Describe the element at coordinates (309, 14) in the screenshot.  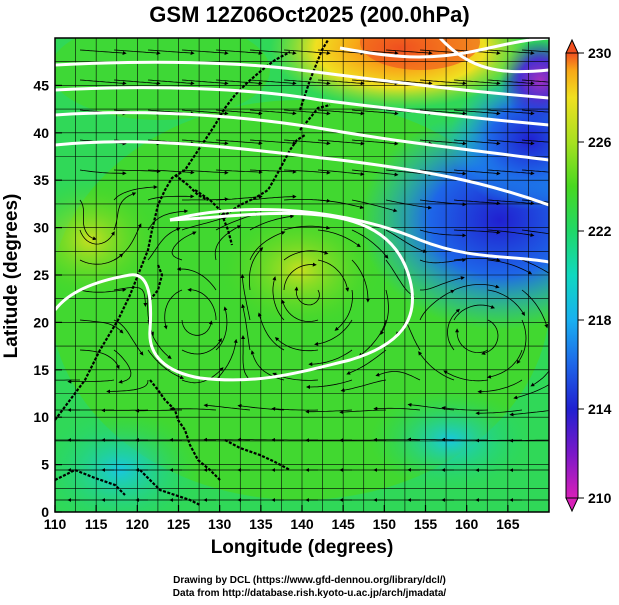
I see `chart-title: GSM 12Z06Oct2025 (200.0hPa)` at that location.